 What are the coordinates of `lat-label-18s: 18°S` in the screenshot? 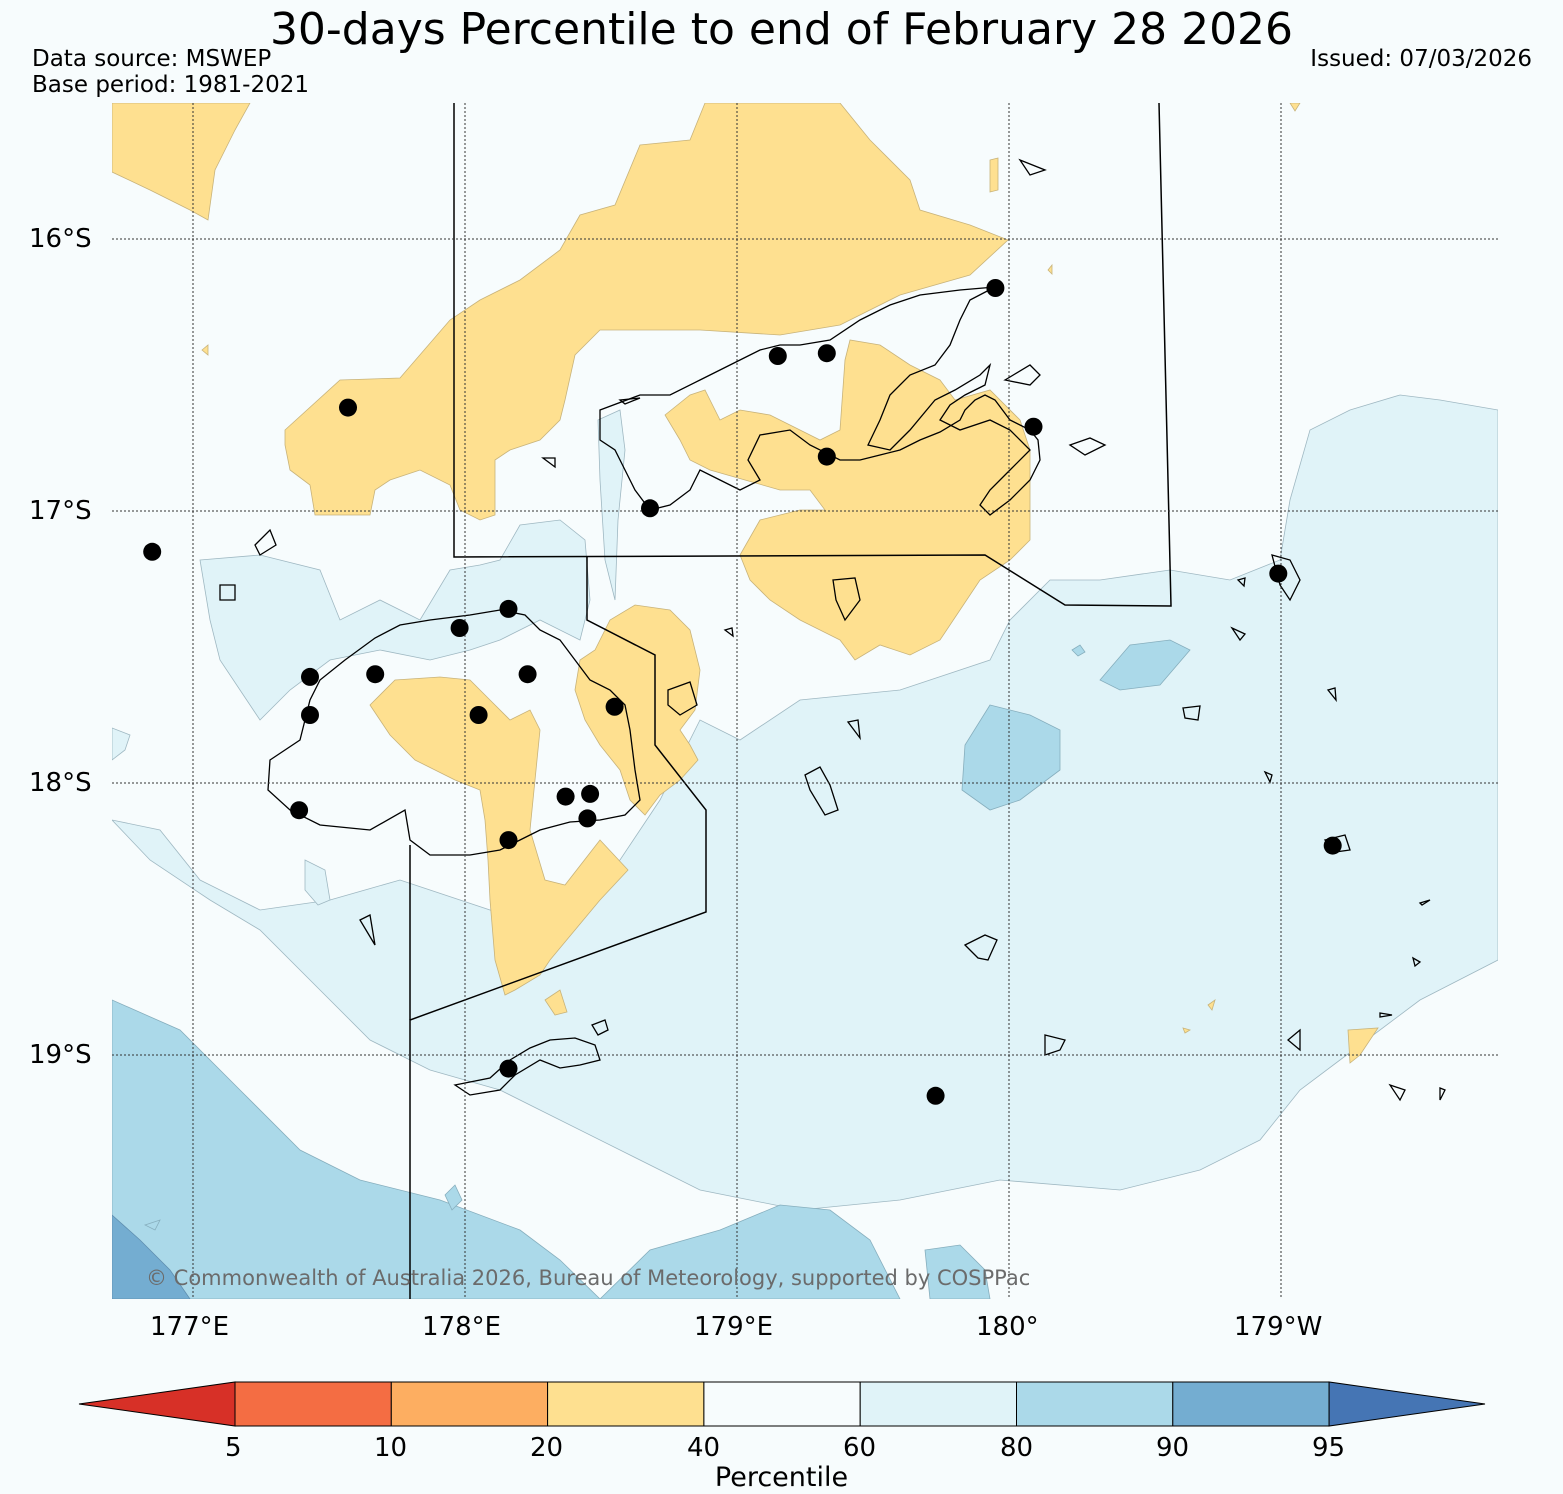 It's located at (60, 783).